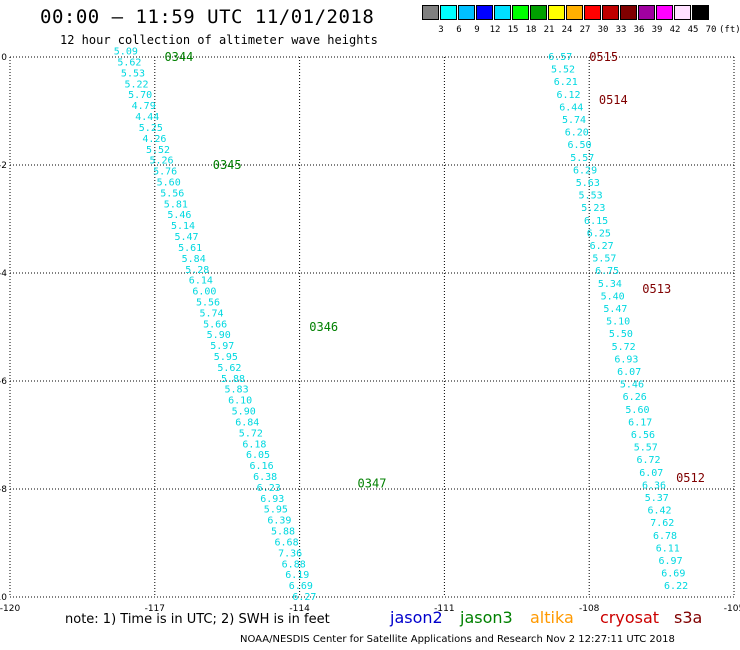  Describe the element at coordinates (613, 100) in the screenshot. I see `time-label: 0514` at that location.